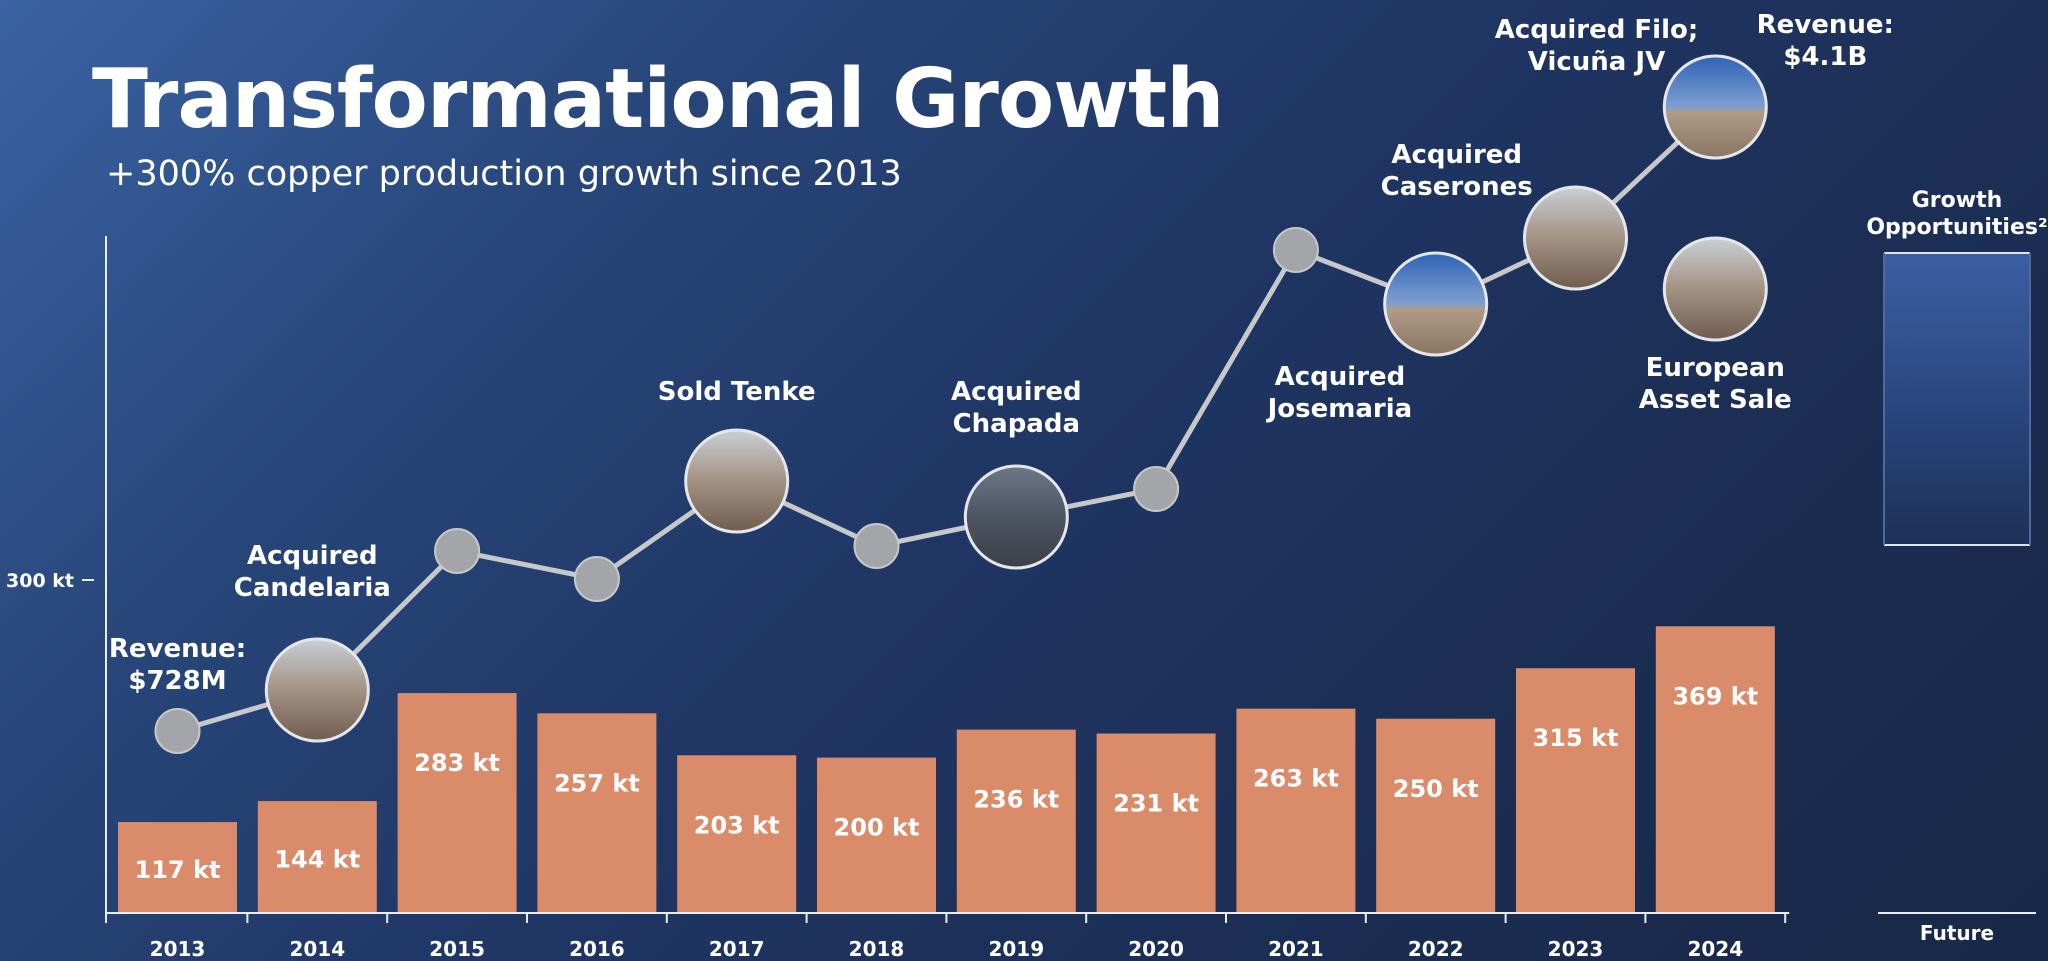 Image resolution: width=2048 pixels, height=961 pixels. What do you see at coordinates (1957, 933) in the screenshot?
I see `x-tick-label-future: Future` at bounding box center [1957, 933].